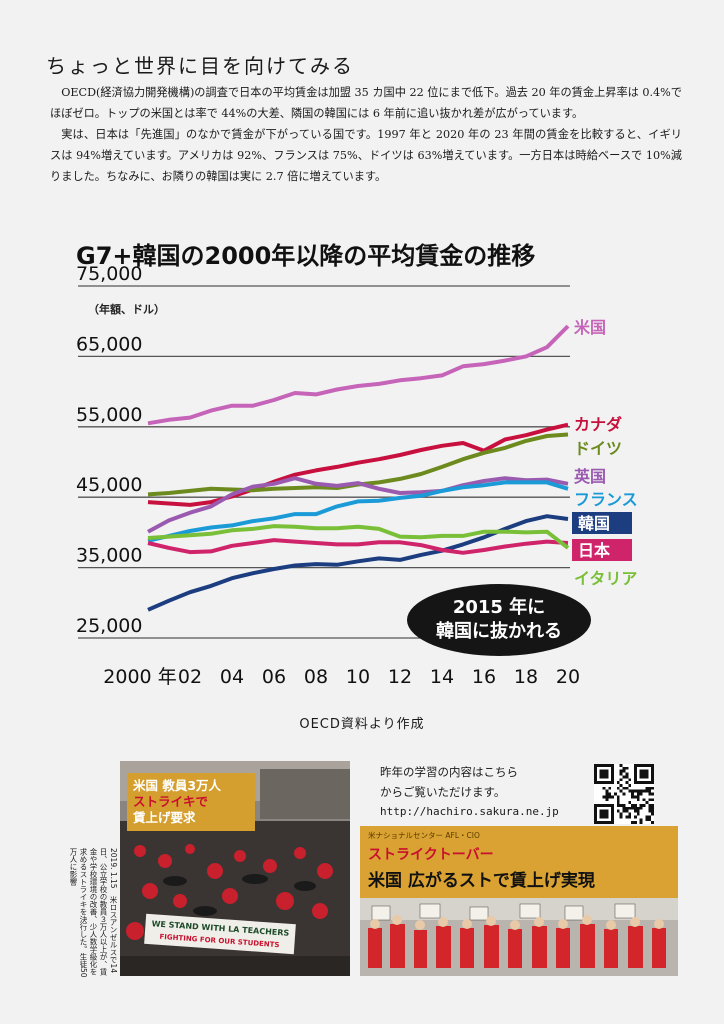  What do you see at coordinates (232, 677) in the screenshot?
I see `x-tick-label: 04` at bounding box center [232, 677].